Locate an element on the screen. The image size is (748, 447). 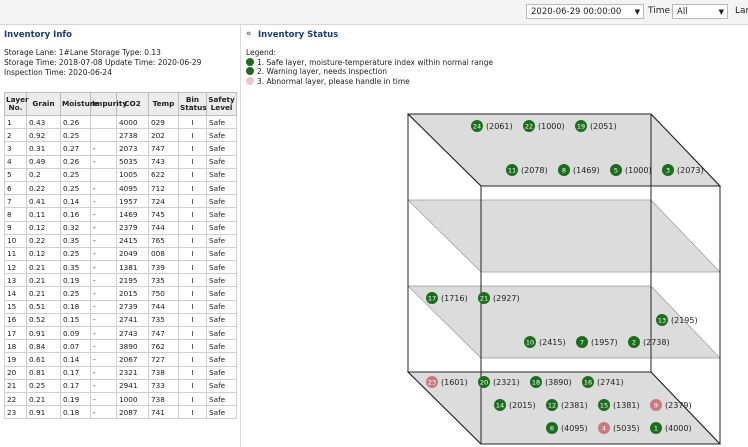
table-row: 17 0.91 0.09-2743 747 I Safe is located at coordinates (120, 333).